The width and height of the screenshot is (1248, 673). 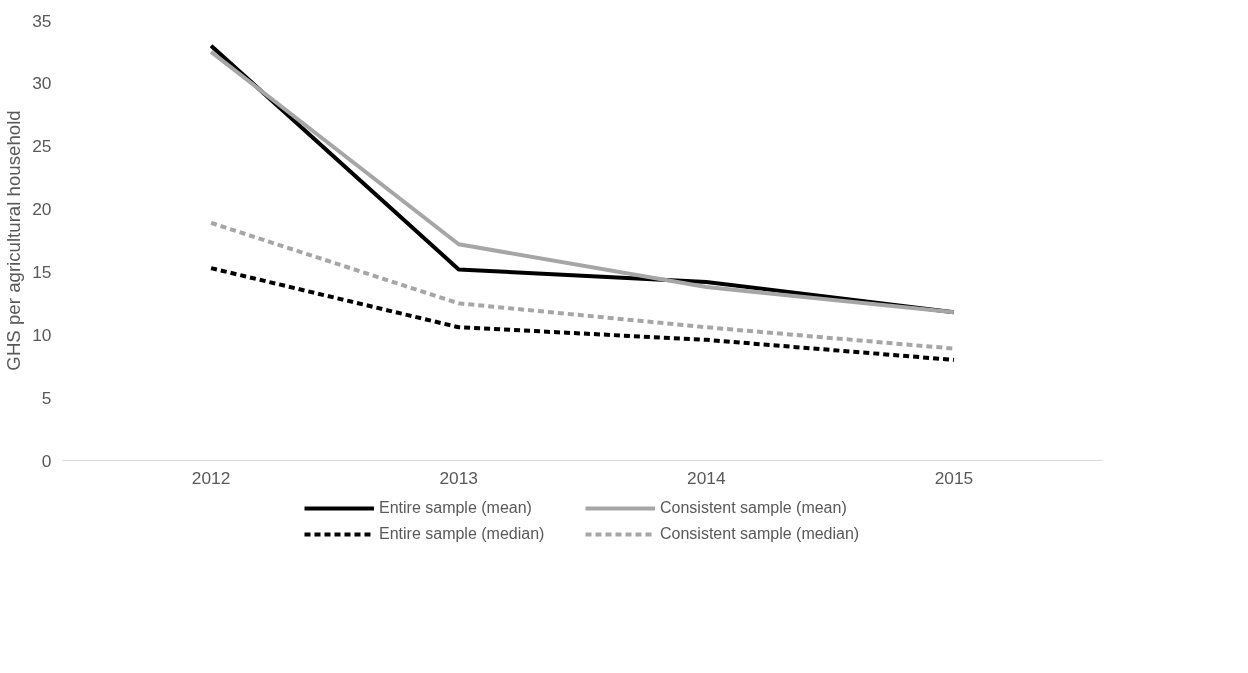 What do you see at coordinates (211, 477) in the screenshot?
I see `x-tick-label: 2012` at bounding box center [211, 477].